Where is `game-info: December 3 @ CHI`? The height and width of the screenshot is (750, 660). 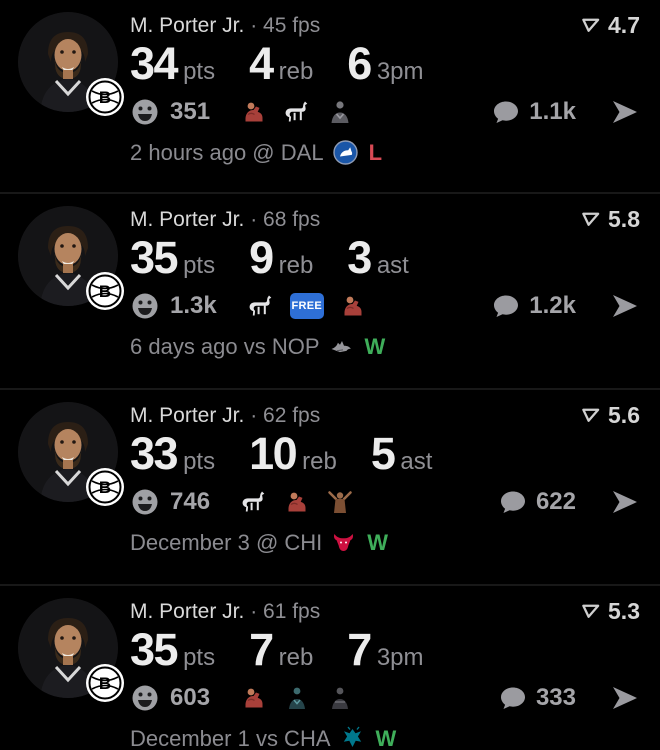 game-info: December 3 @ CHI is located at coordinates (226, 542).